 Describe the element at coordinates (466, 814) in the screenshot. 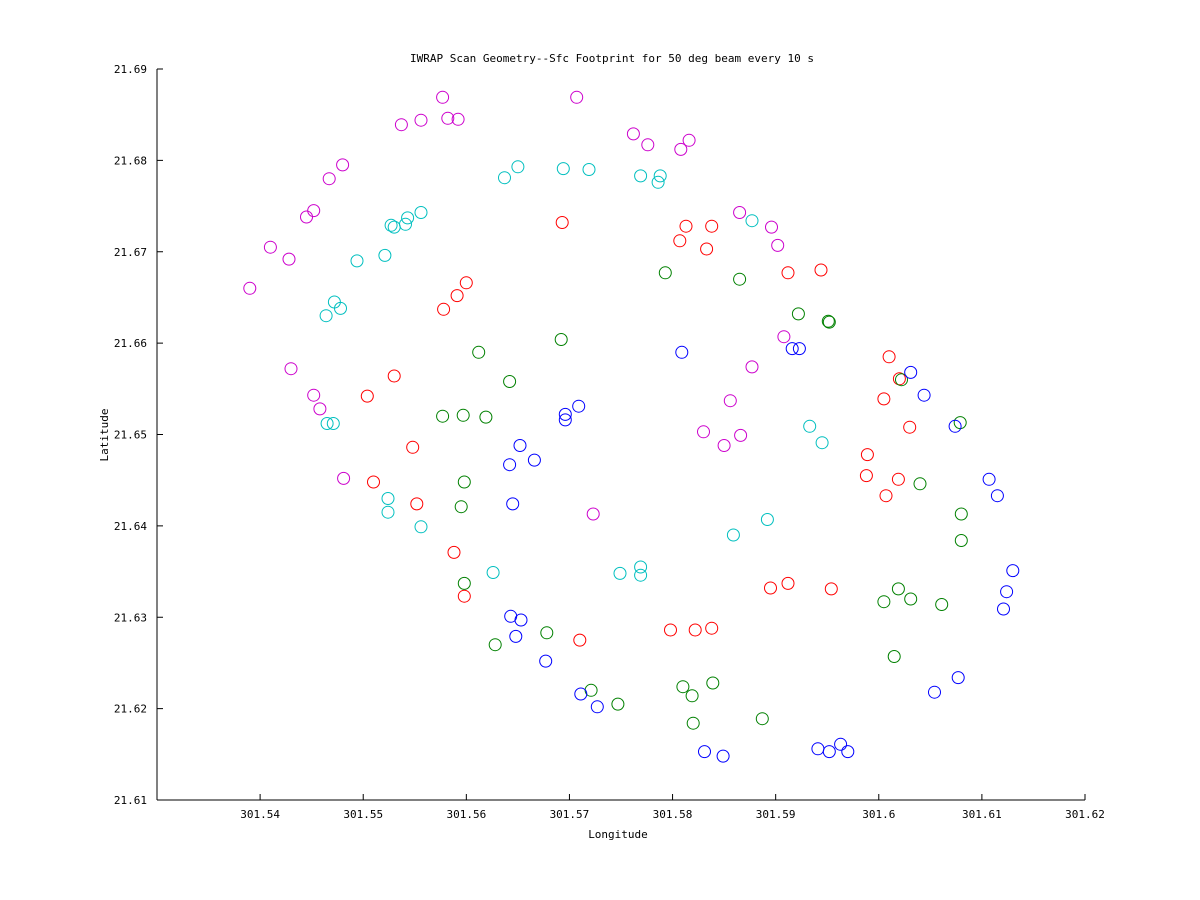

I see `x-tick-label: 301.56` at that location.